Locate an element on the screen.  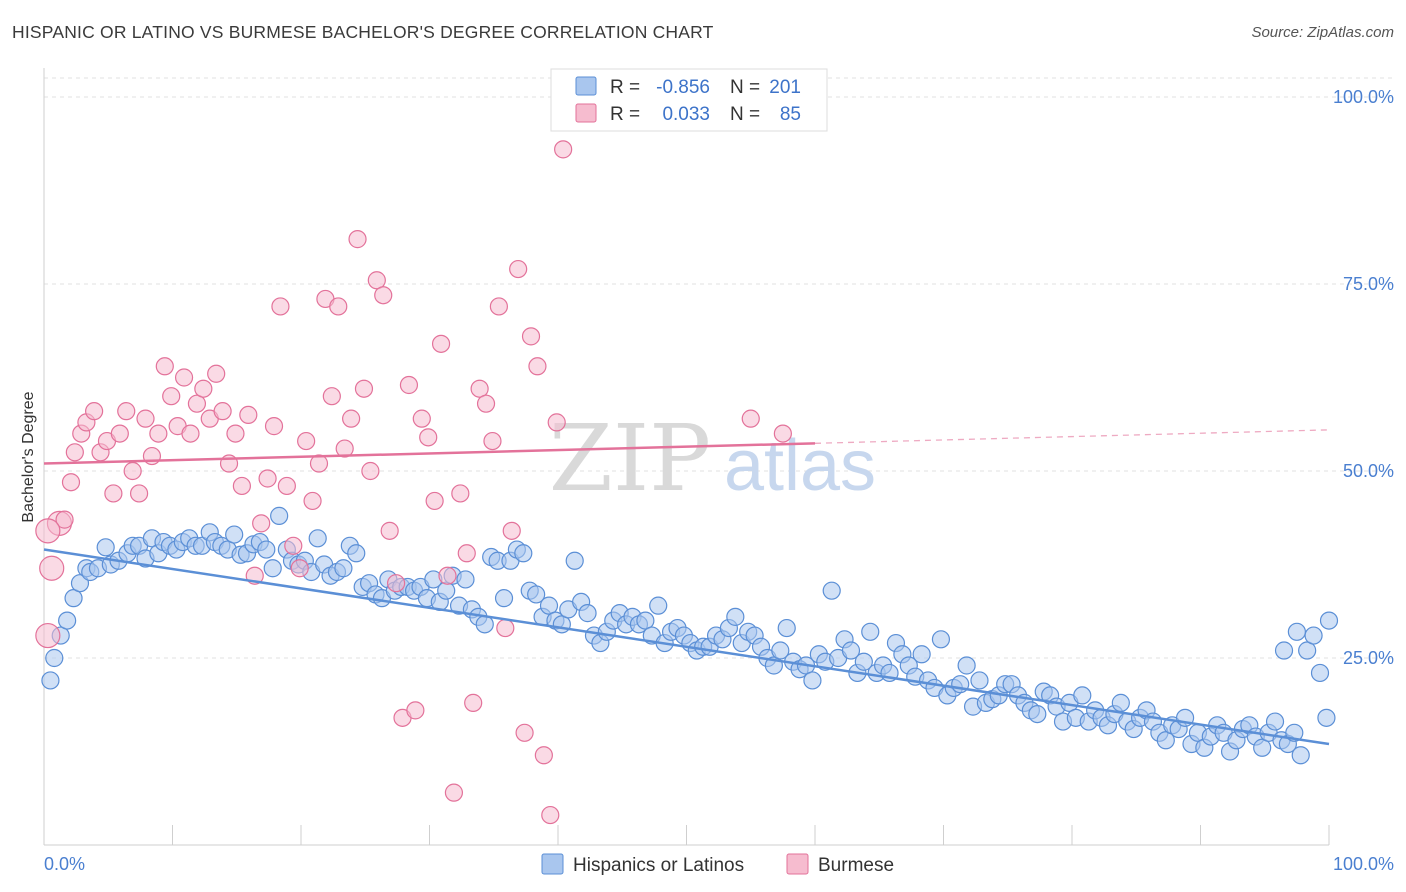
stats-r-label-burmese: R = is located at coordinates (625, 114).